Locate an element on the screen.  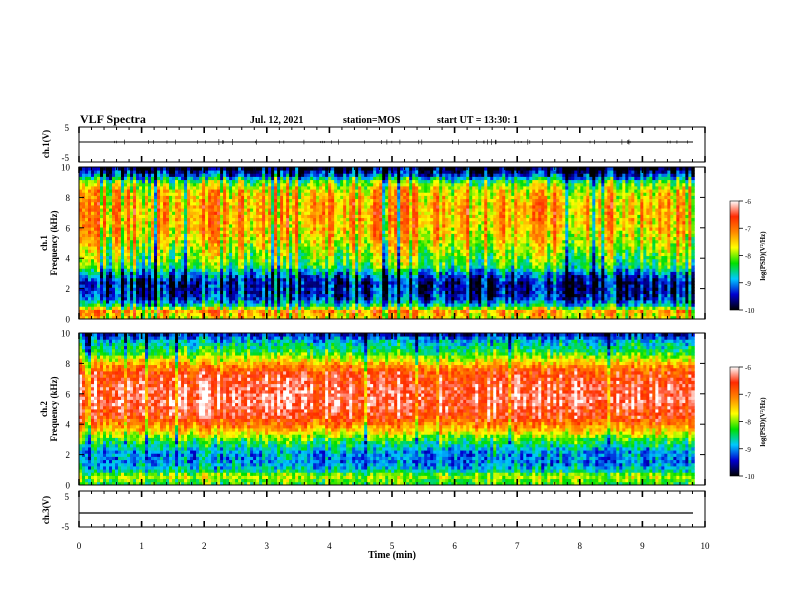
ch3-waveform-ytick-top: 5 is located at coordinates (67, 497).